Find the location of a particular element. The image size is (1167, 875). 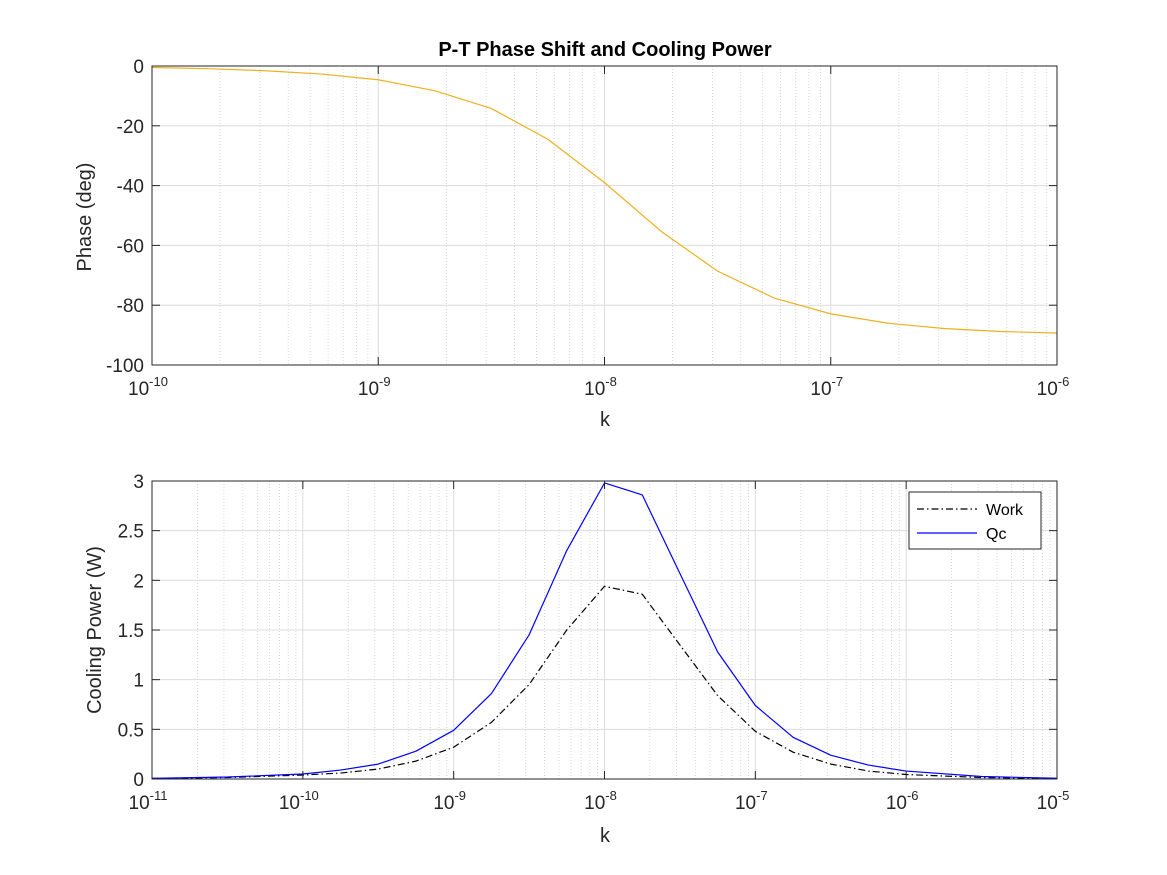

power-x-tick-label: 10⁻⁸ is located at coordinates (600, 801).